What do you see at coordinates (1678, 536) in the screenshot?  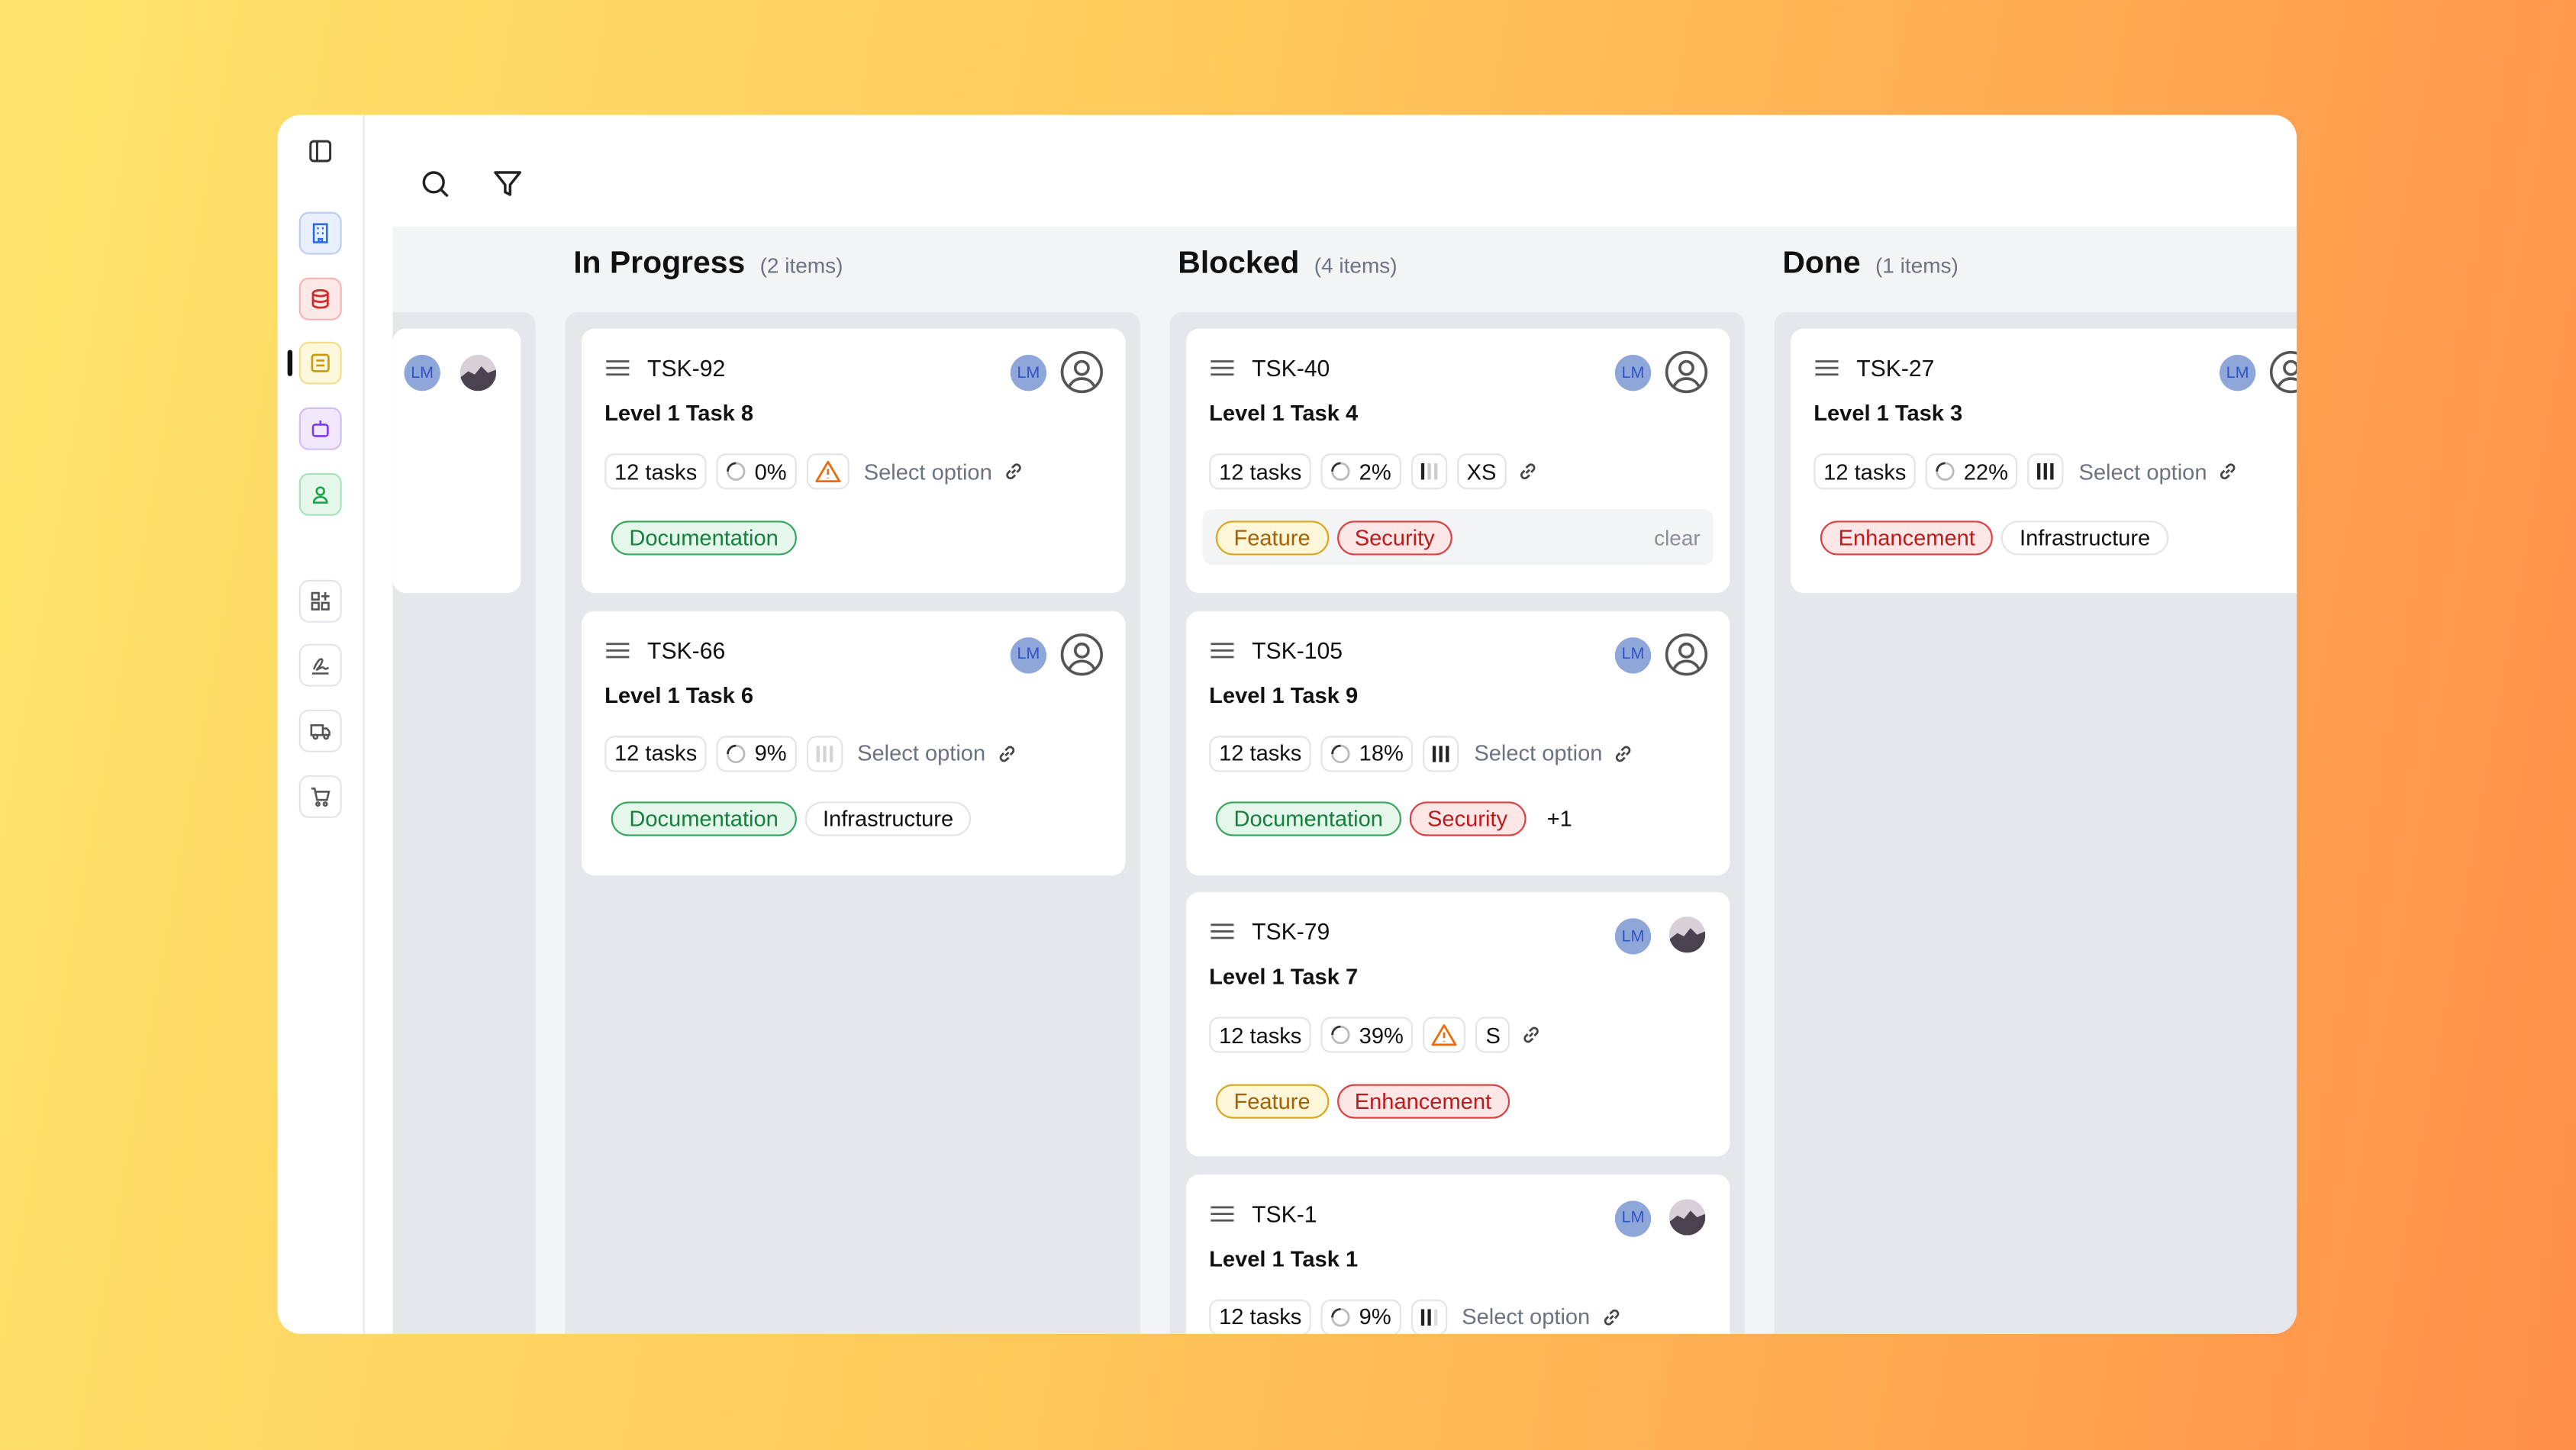 I see `clear-button: clear` at bounding box center [1678, 536].